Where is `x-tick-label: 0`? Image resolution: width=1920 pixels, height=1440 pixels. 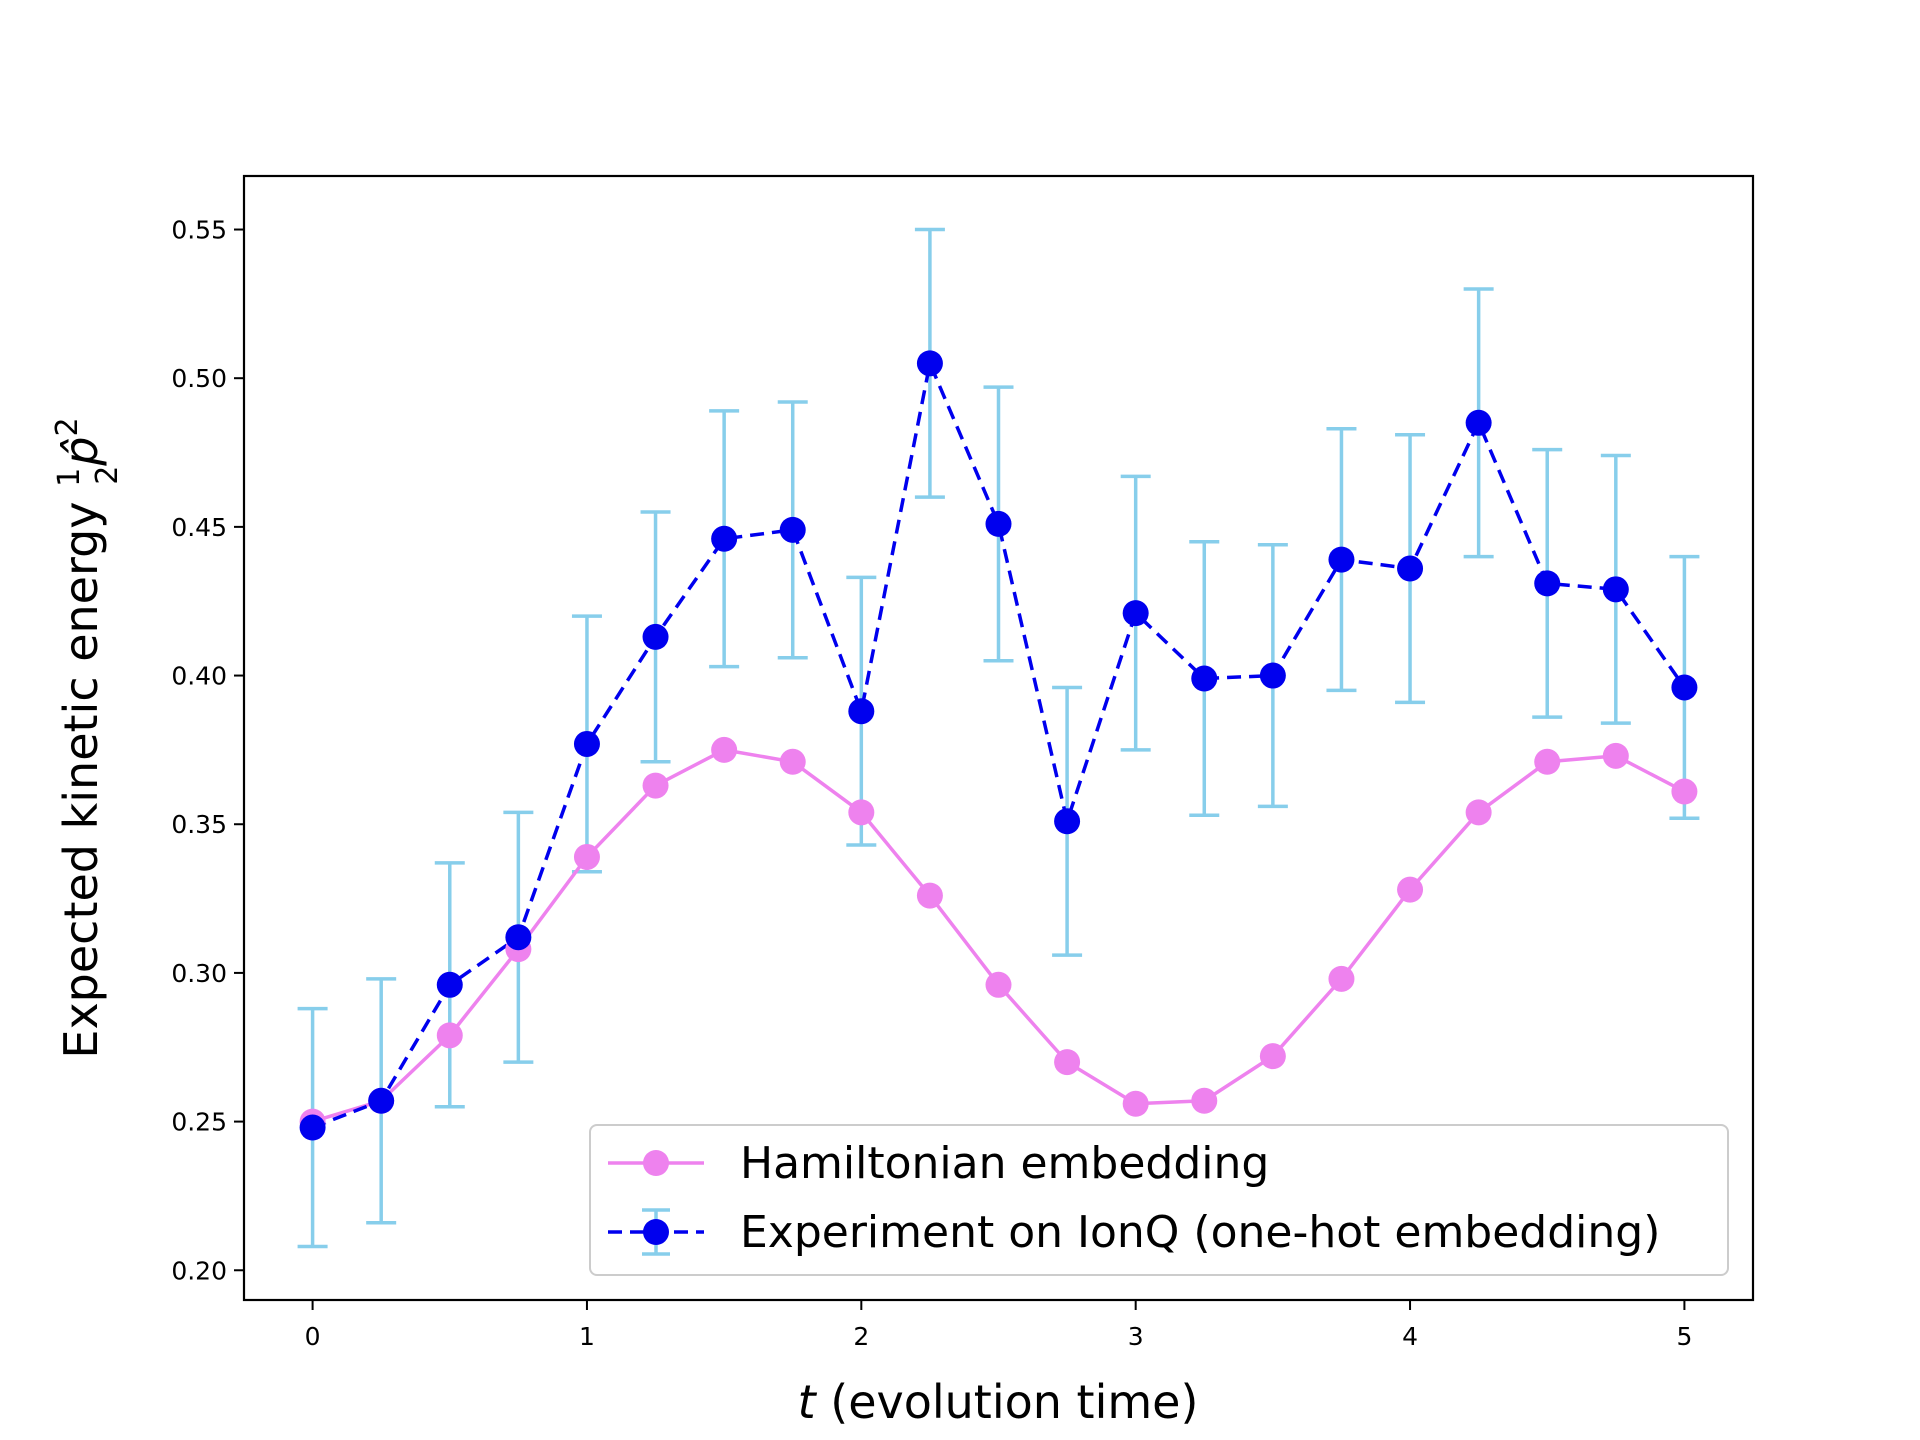 x-tick-label: 0 is located at coordinates (313, 1336).